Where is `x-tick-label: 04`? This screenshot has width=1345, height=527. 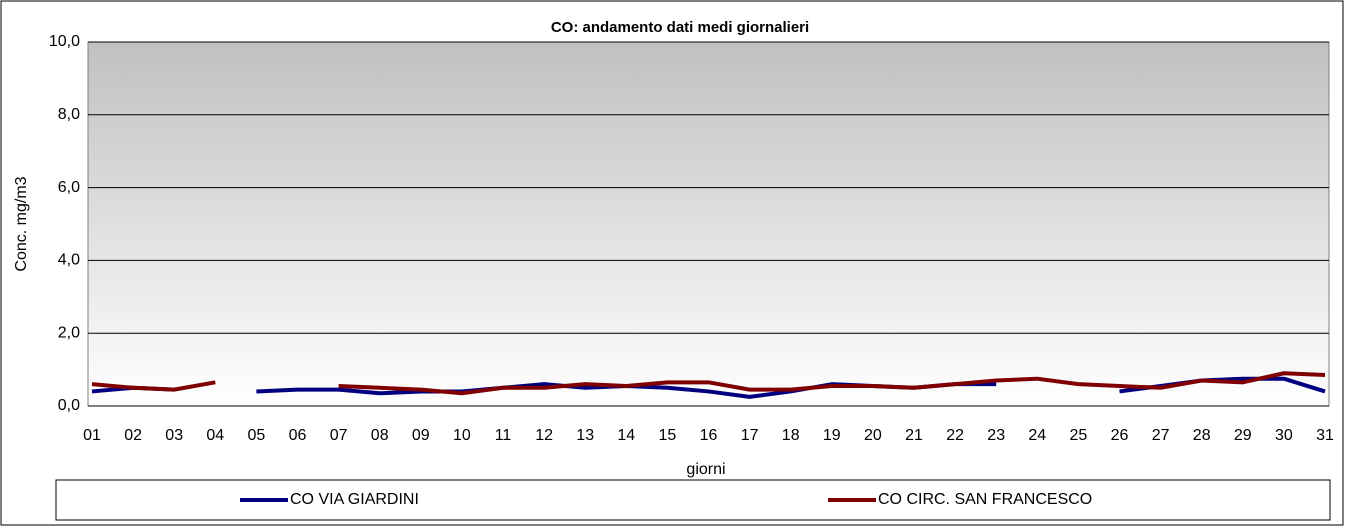 x-tick-label: 04 is located at coordinates (215, 435).